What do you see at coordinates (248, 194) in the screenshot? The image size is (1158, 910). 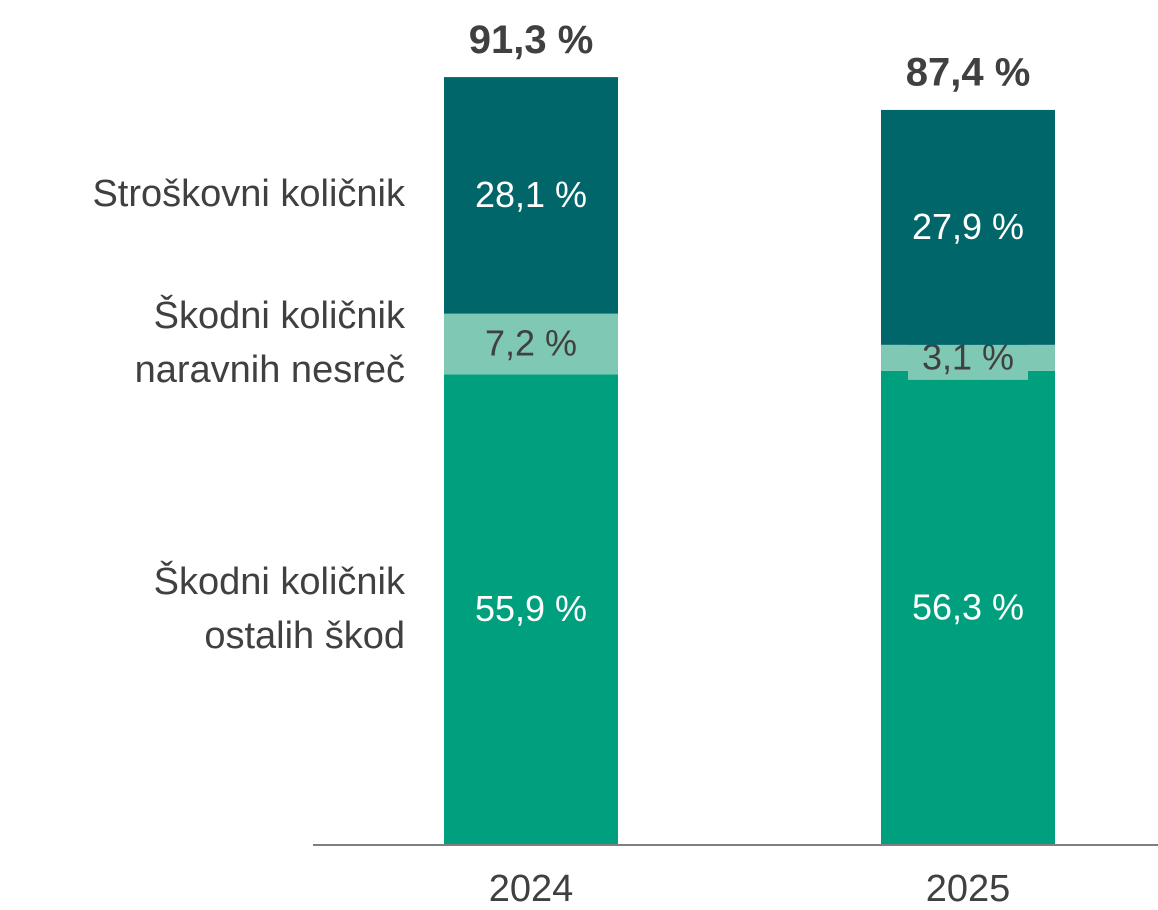 I see `series-label: Stroškovni količnik` at bounding box center [248, 194].